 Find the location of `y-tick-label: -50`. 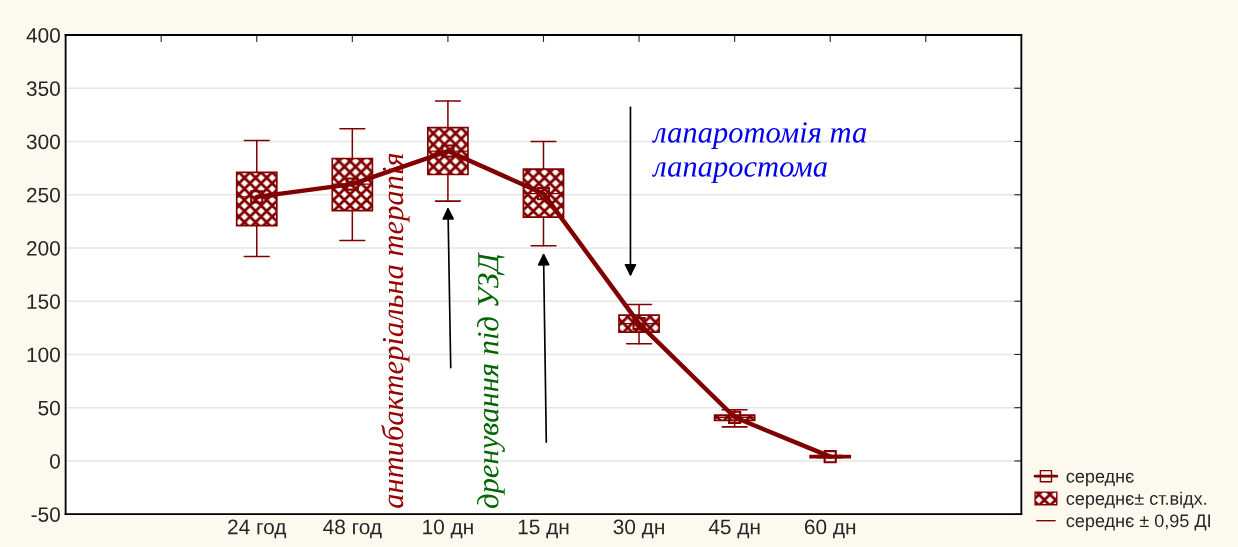

y-tick-label: -50 is located at coordinates (45, 514).